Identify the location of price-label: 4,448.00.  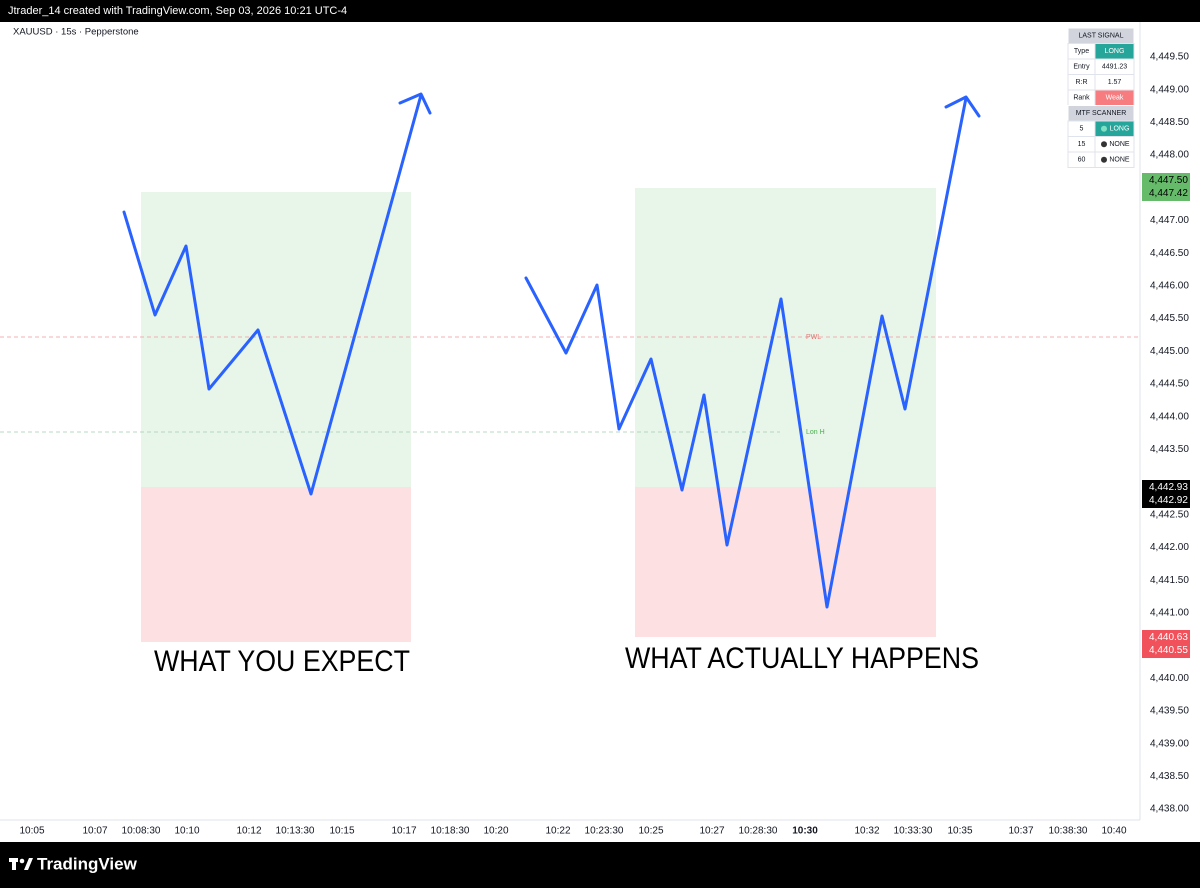
(1169, 155).